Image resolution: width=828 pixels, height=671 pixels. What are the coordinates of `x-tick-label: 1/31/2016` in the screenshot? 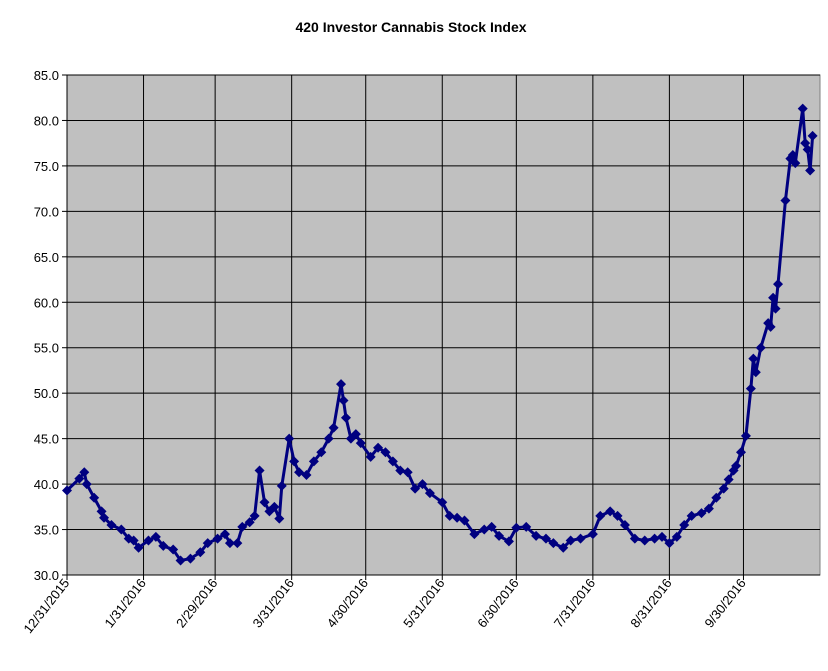 It's located at (124, 603).